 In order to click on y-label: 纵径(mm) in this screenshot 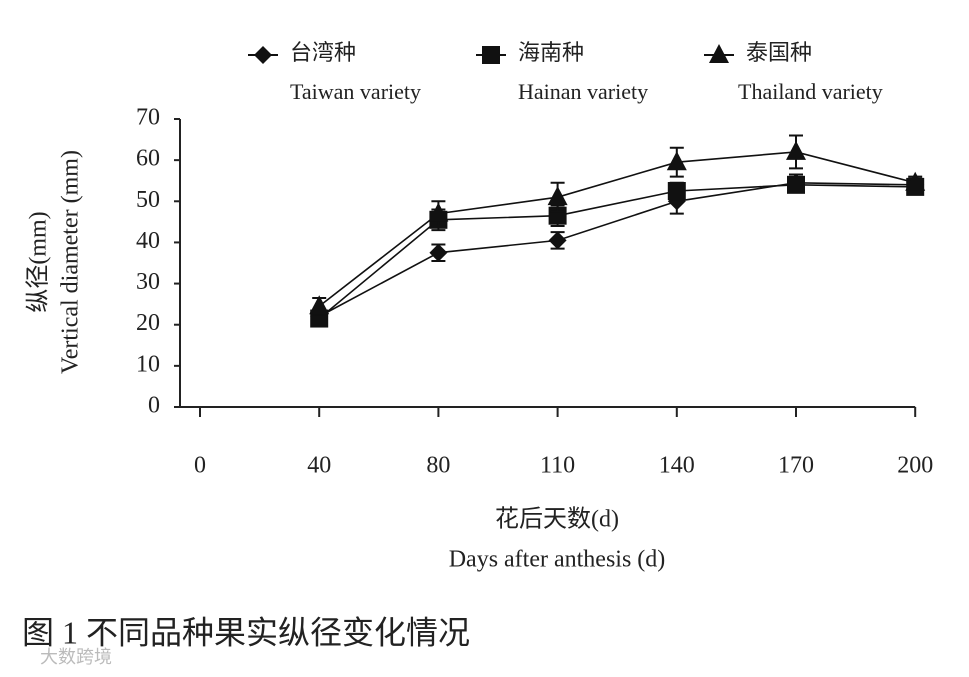, I will do `click(38, 261)`.